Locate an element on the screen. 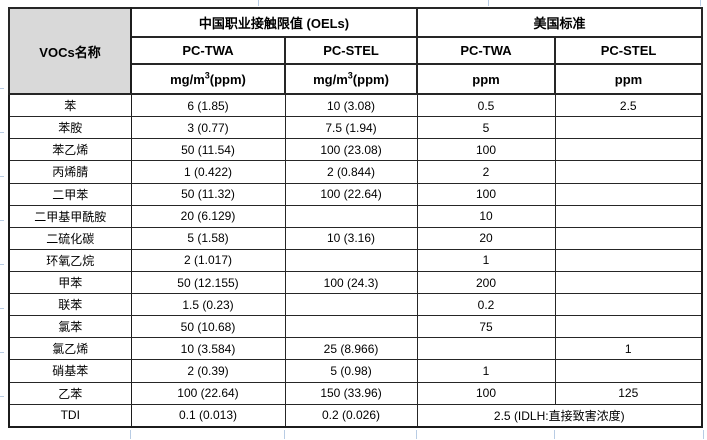  us-twa-cell: 0.5 is located at coordinates (486, 105).